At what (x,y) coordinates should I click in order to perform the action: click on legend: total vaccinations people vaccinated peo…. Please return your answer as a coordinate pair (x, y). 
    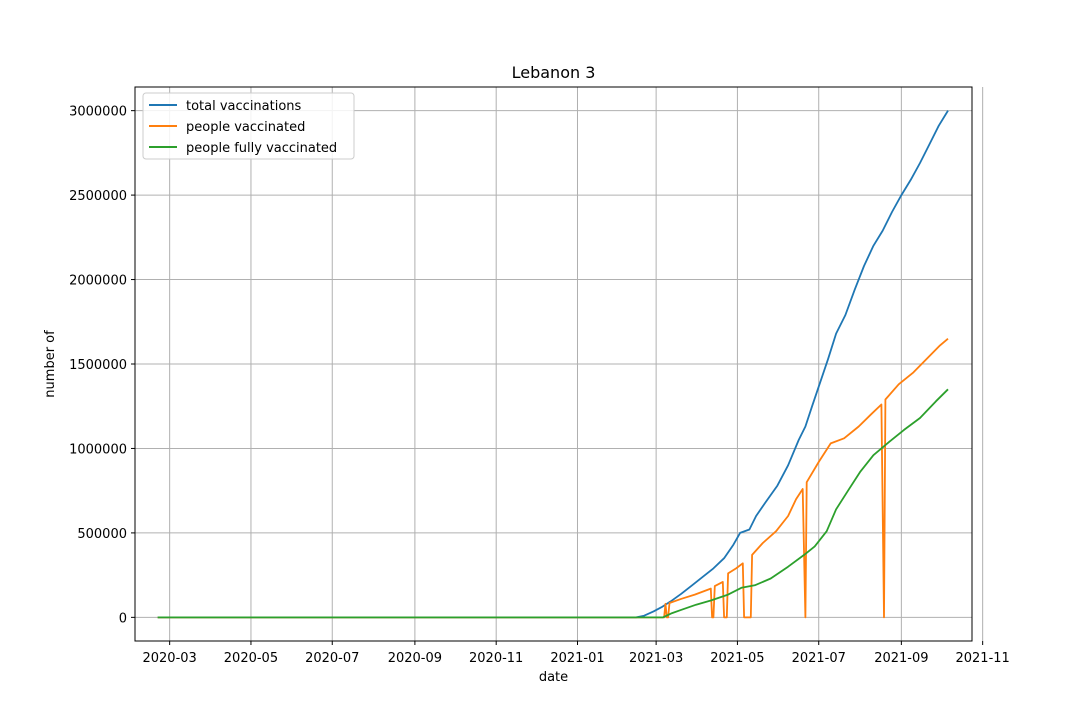
    Looking at the image, I should click on (248, 126).